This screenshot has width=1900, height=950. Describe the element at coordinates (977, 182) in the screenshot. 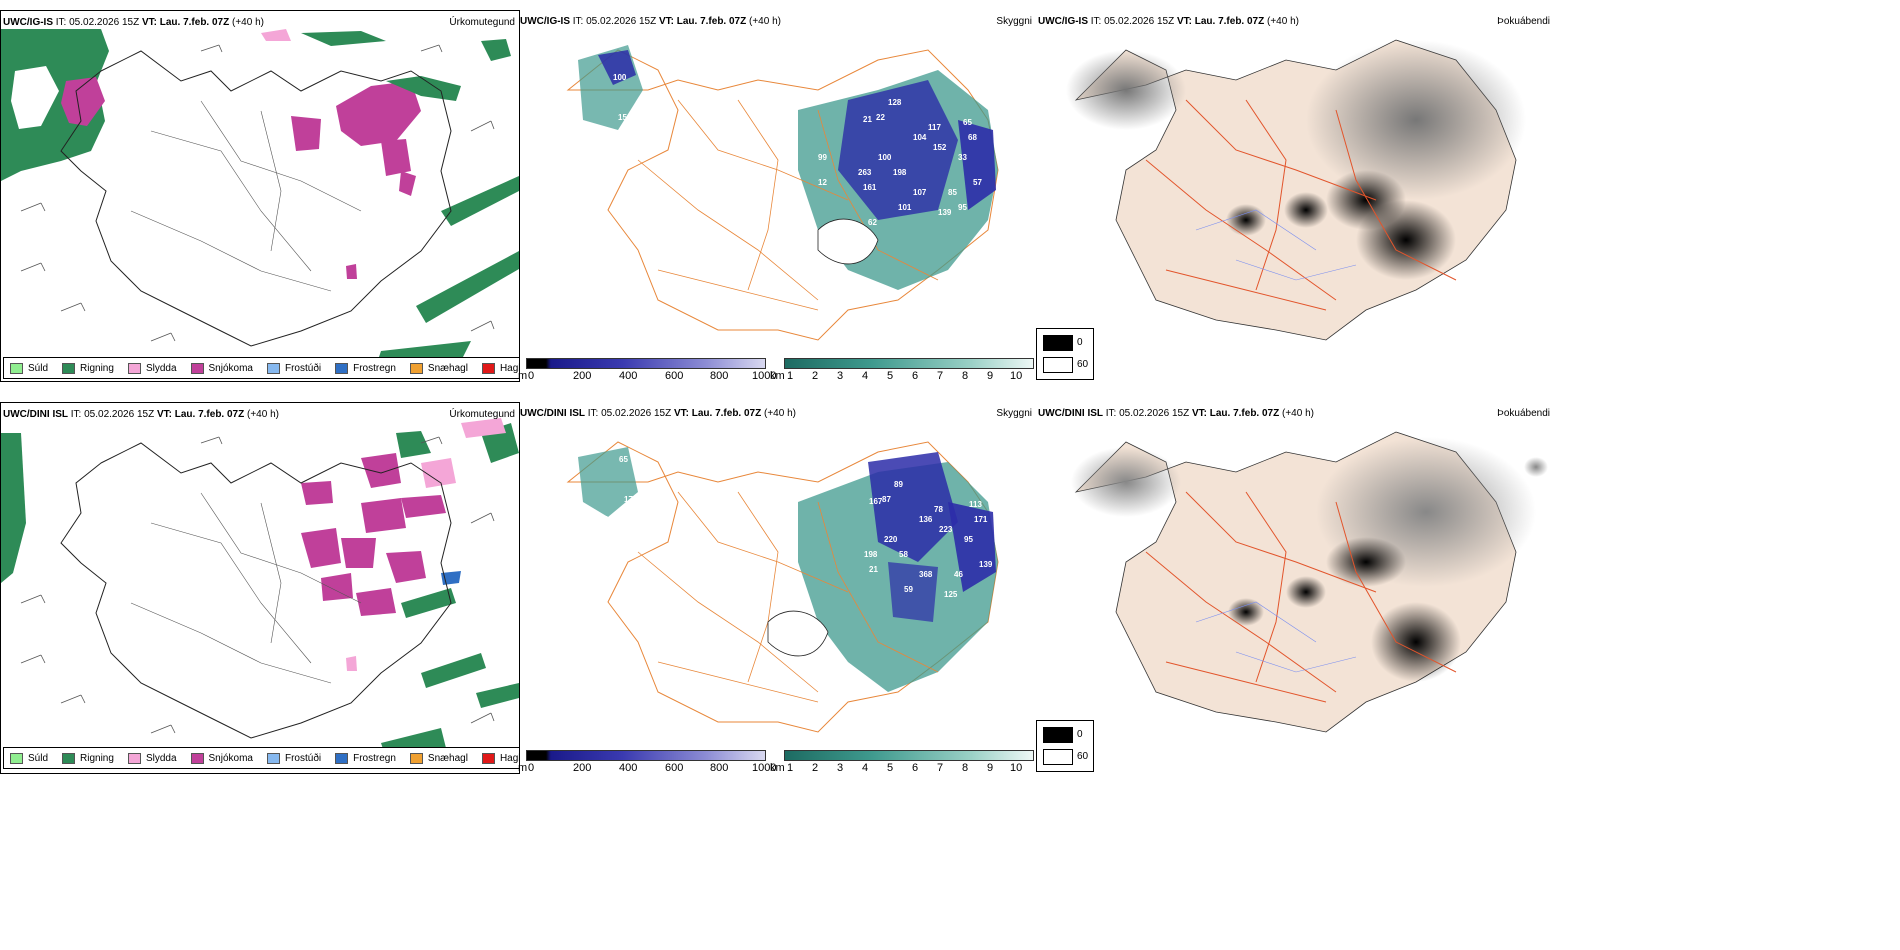

I see `cloud-value-label: 57` at that location.